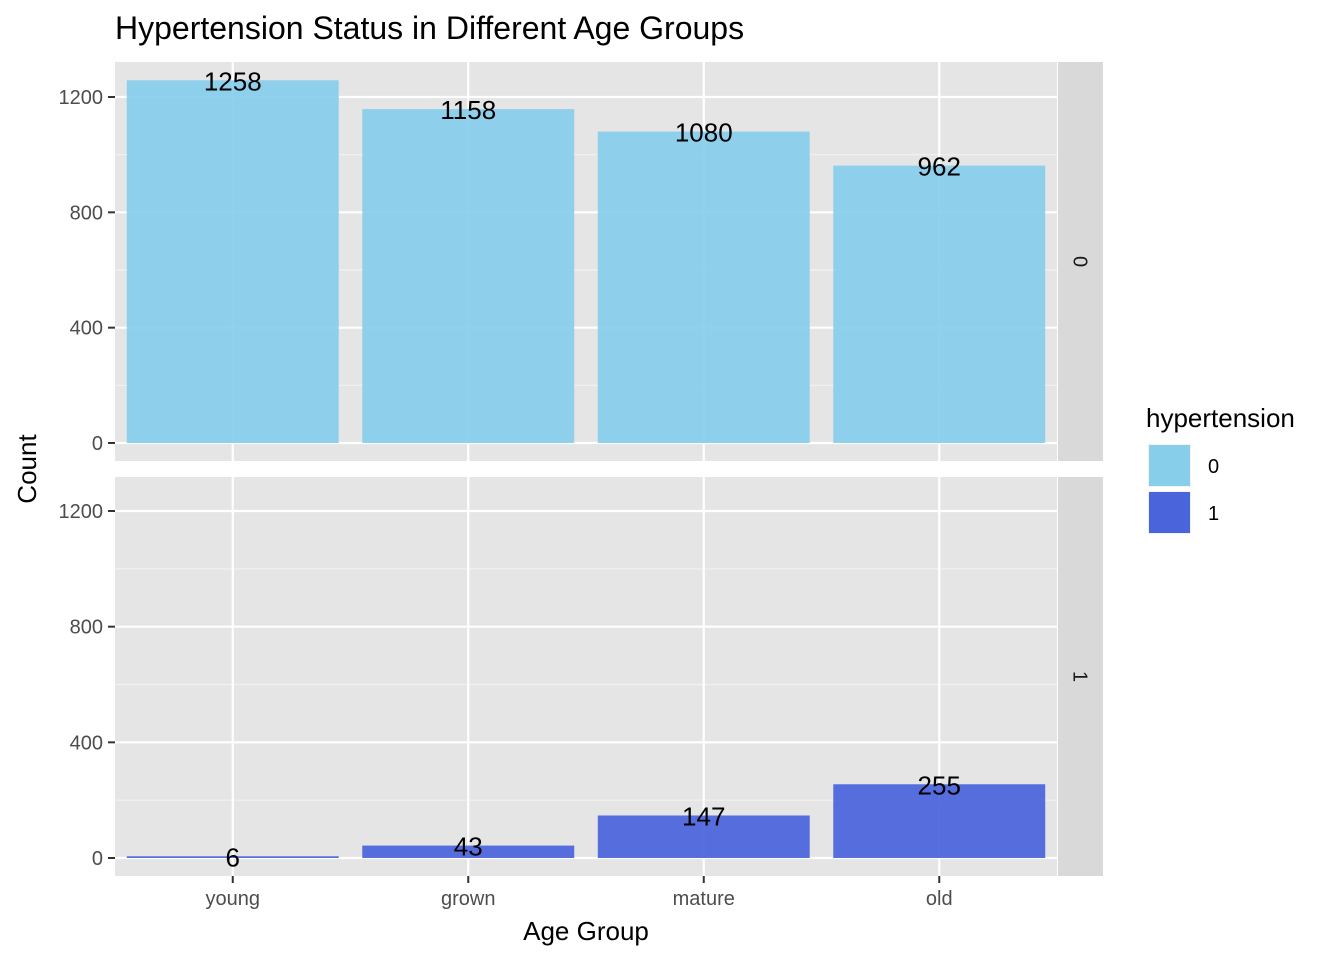 The width and height of the screenshot is (1344, 960). I want to click on legend-title: hypertension, so click(1220, 418).